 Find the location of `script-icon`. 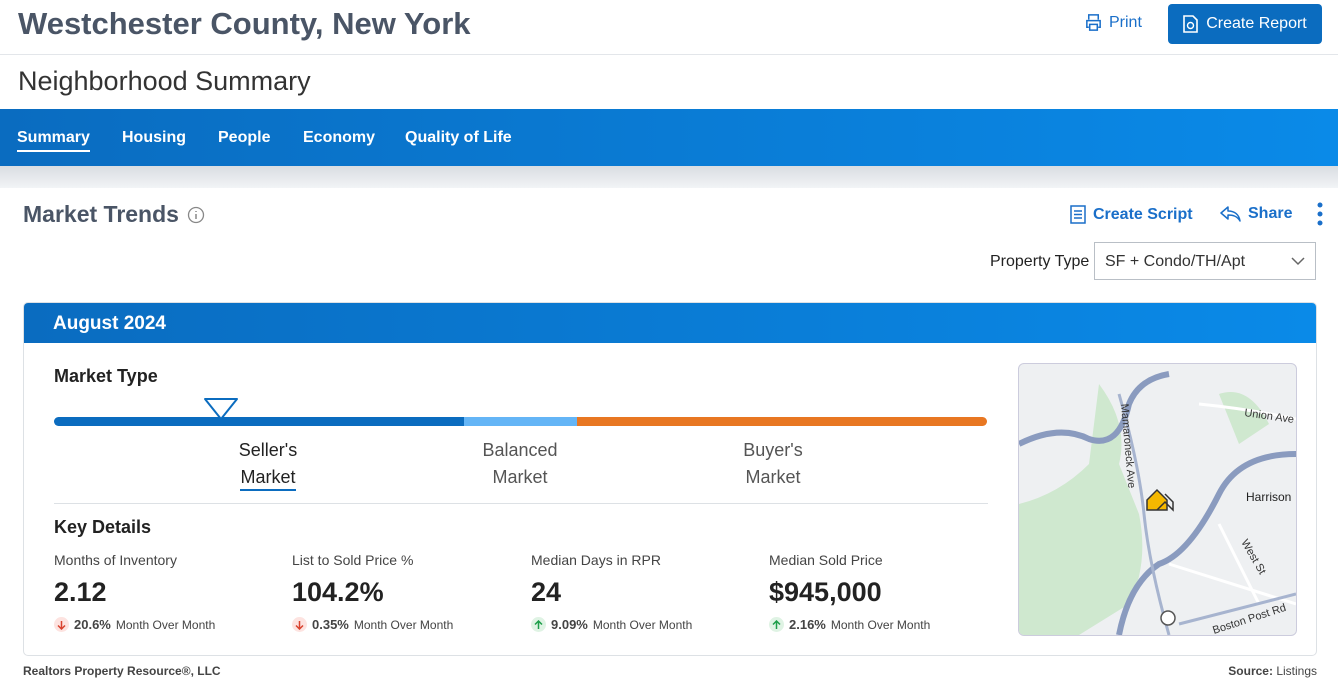

script-icon is located at coordinates (1078, 214).